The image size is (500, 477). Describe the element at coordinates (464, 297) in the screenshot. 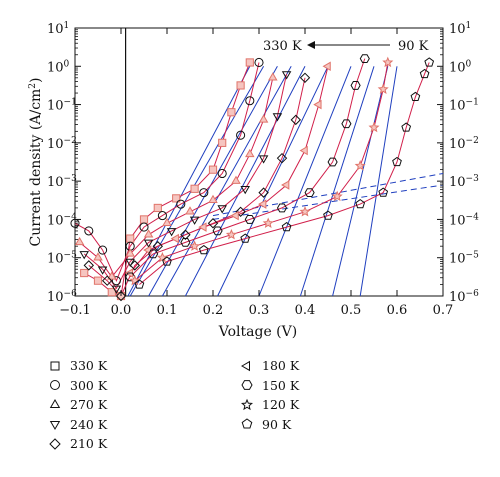

I see `y-tick-label-right: 10⁻⁶` at that location.